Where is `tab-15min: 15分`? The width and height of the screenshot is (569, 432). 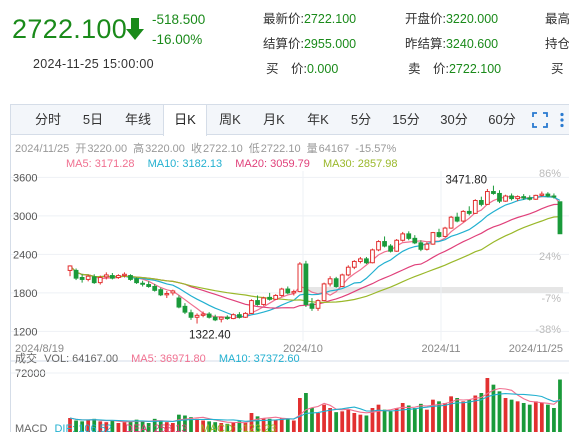
tab-15min: 15分 is located at coordinates (406, 119).